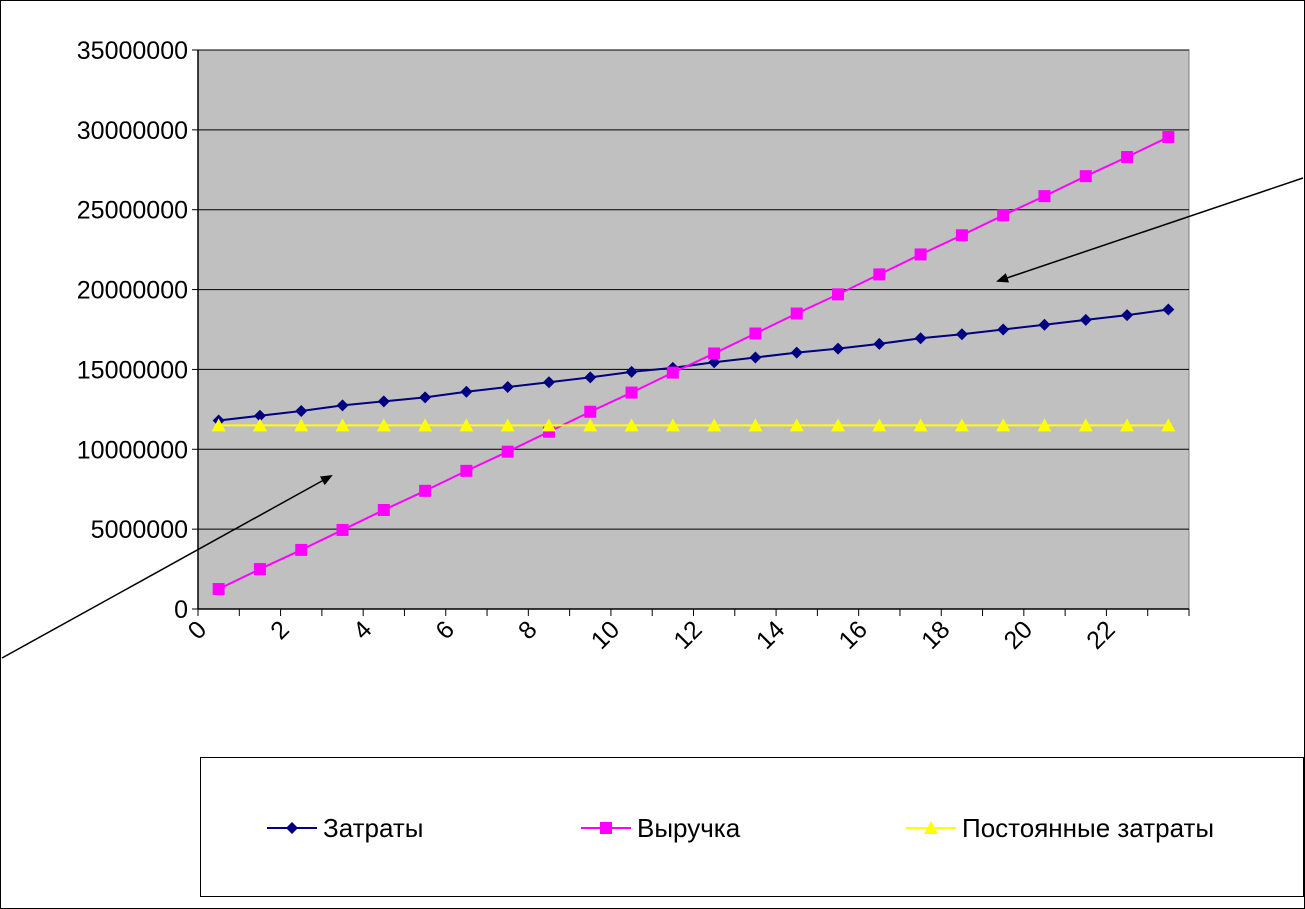  Describe the element at coordinates (652, 635) in the screenshot. I see `x-tick-labels: 0 2 4 6 8 10 12 14 16 18 20 22` at that location.